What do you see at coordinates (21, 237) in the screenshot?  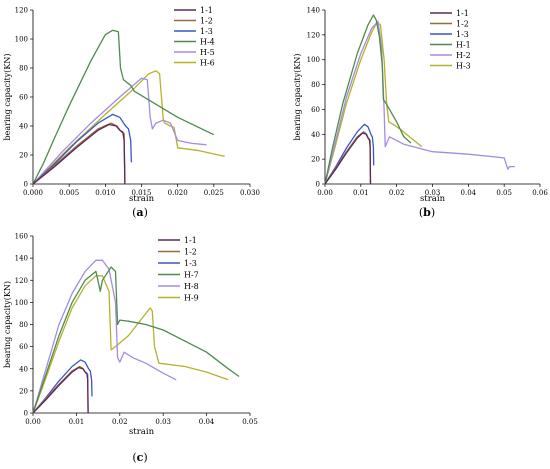 I see `y-tick-label: 160` at bounding box center [21, 237].